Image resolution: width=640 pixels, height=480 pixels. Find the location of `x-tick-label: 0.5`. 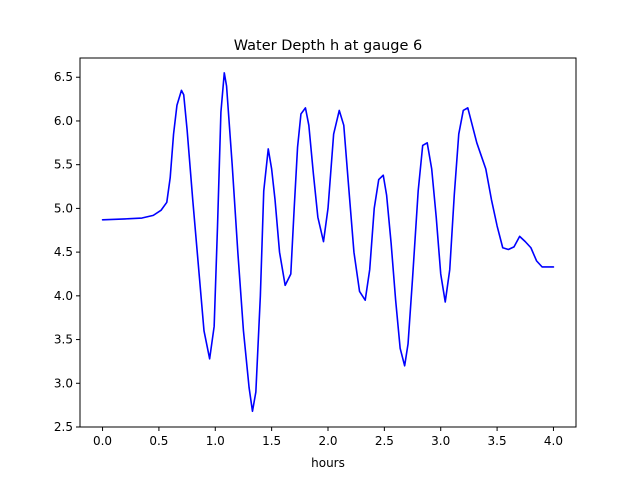

x-tick-label: 0.5 is located at coordinates (158, 441).